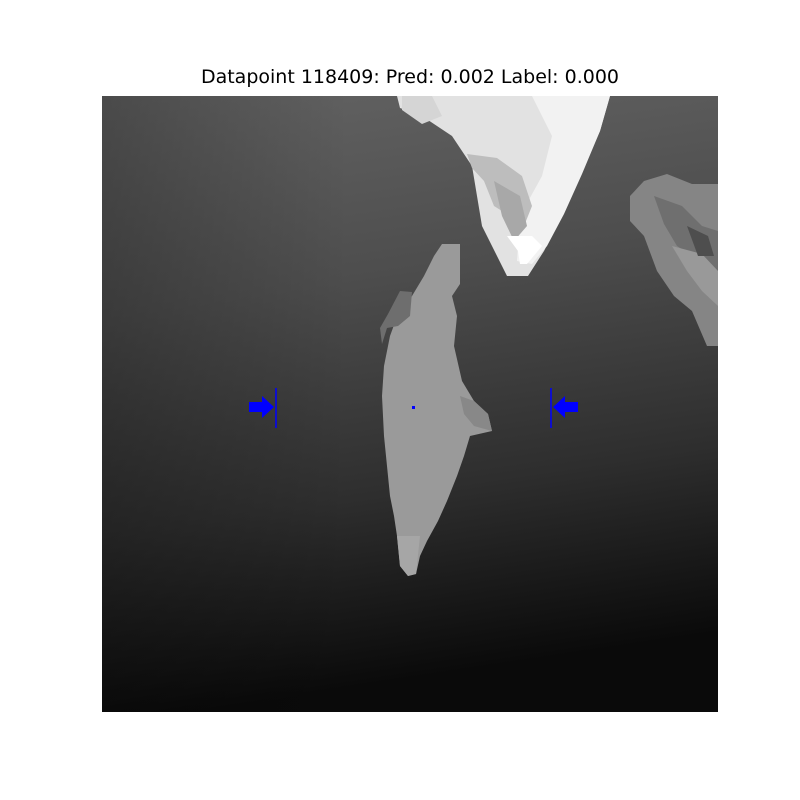  I want to click on left-arrow-icon, so click(565, 407).